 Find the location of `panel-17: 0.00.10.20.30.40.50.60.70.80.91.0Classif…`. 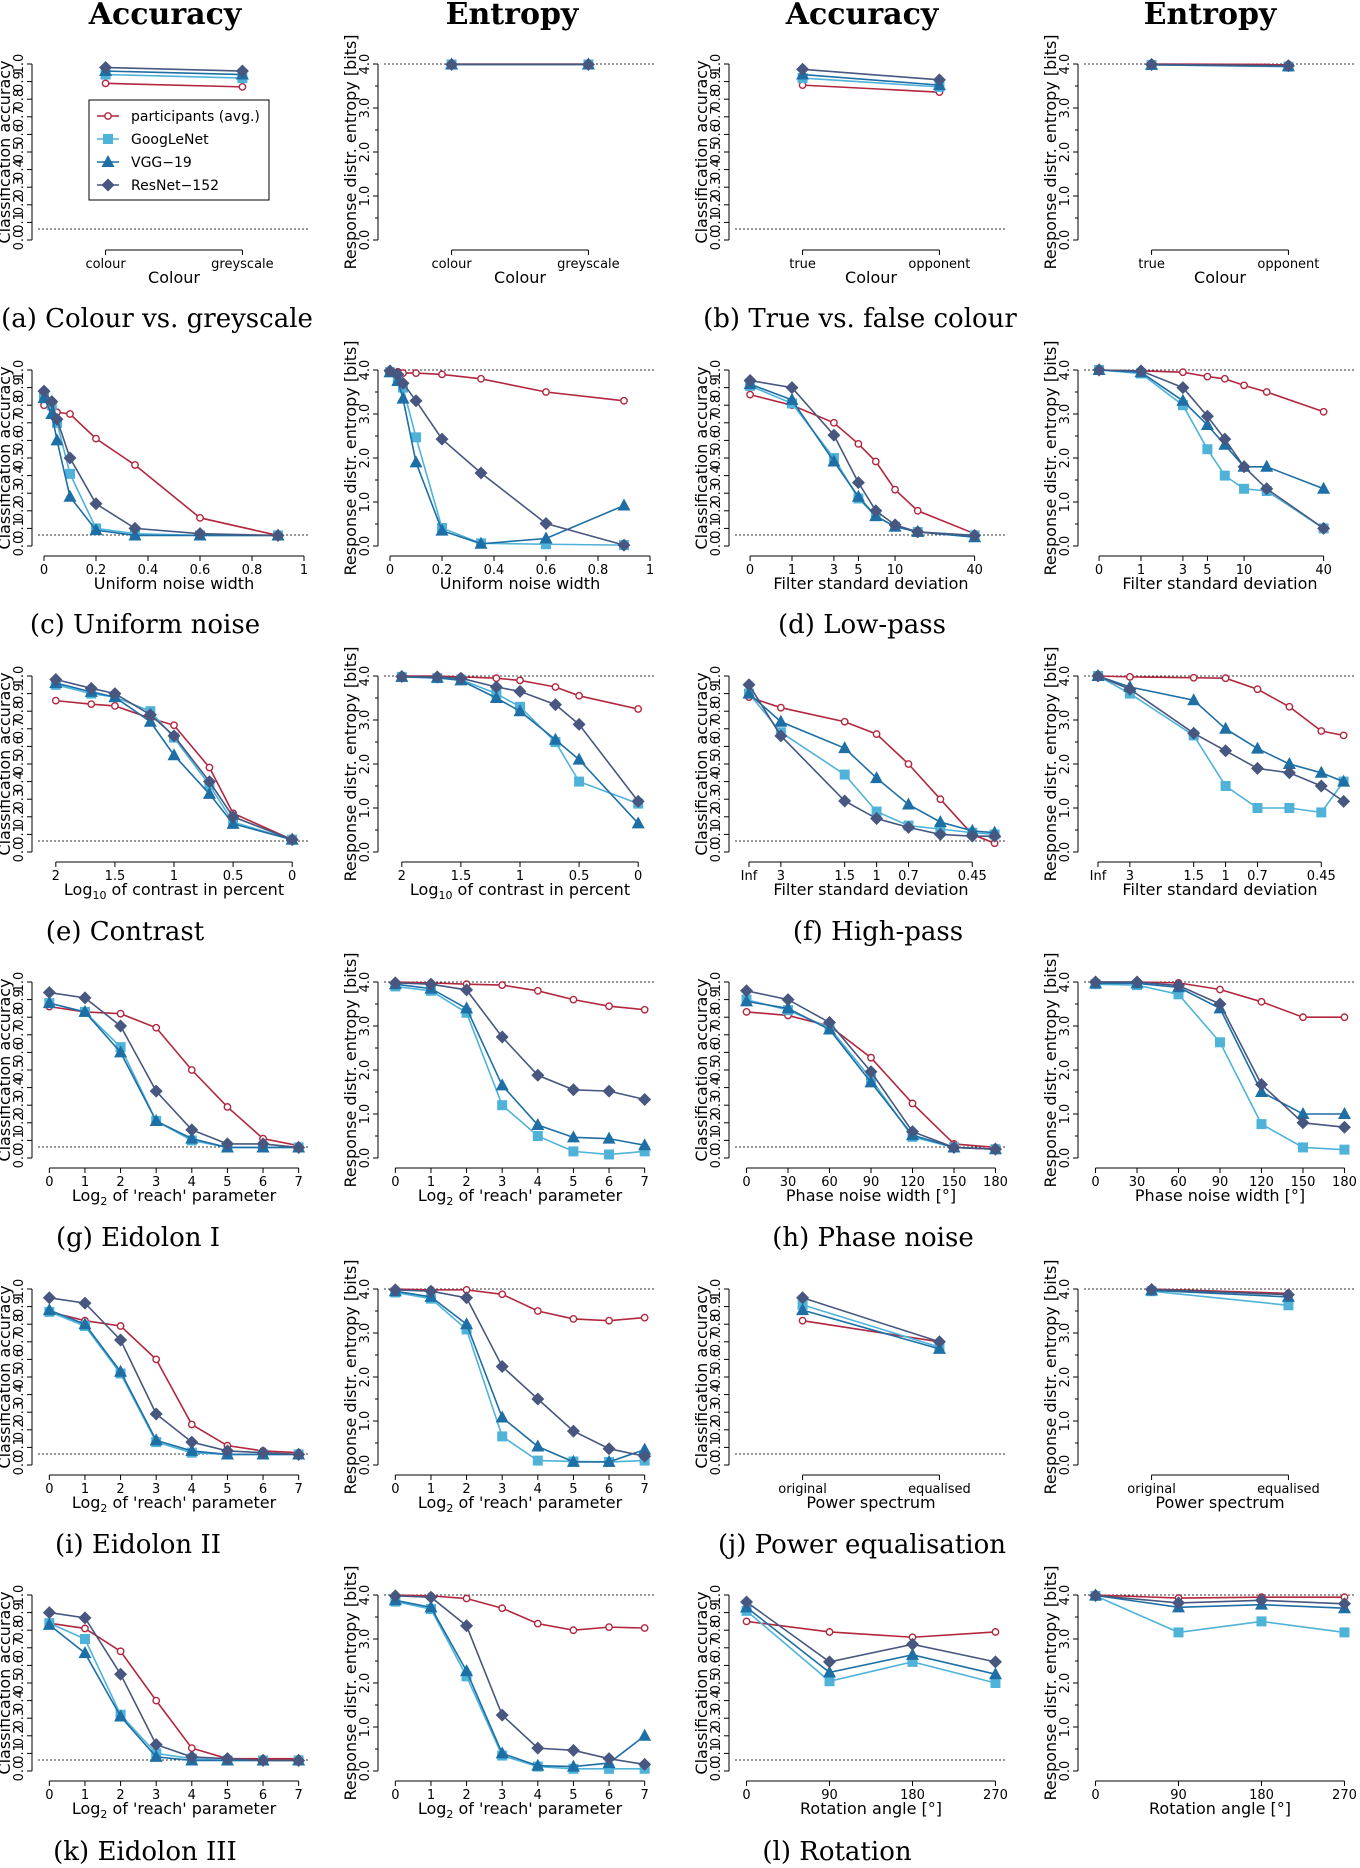

panel-17: 0.00.10.20.30.40.50.60.70.80.91.0Classif… is located at coordinates (155, 1397).